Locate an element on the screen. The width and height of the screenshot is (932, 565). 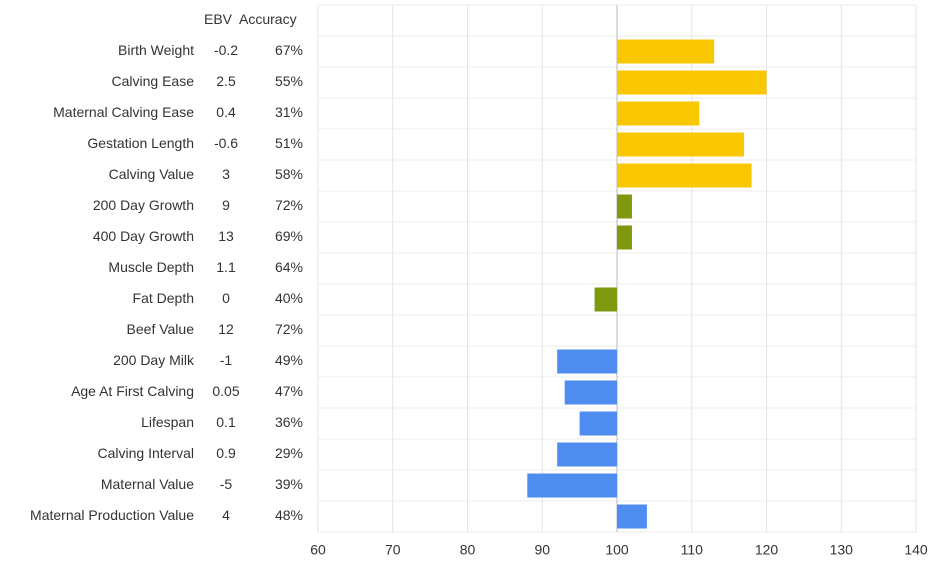
x-tick-label: 110 is located at coordinates (692, 550).